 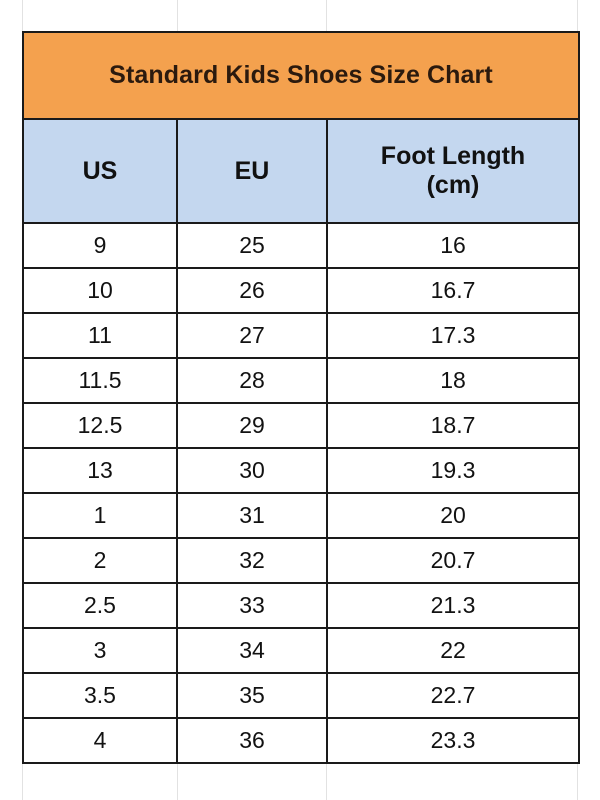 I want to click on table-row: 2.5 33 21.3, so click(x=301, y=605).